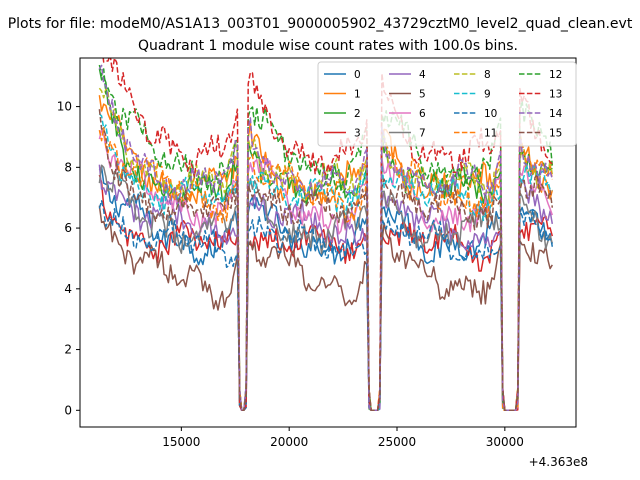 The image size is (640, 480). What do you see at coordinates (68, 258) in the screenshot?
I see `y-axis: 0 2 4 6 8 10` at bounding box center [68, 258].